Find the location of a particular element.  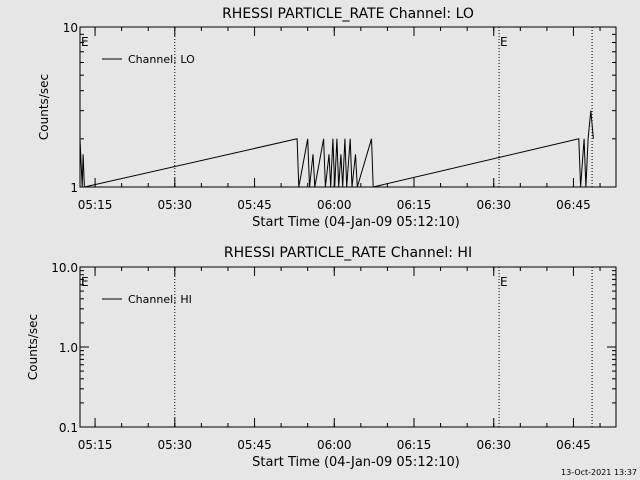

y-tick-label: 10 is located at coordinates (70, 28).